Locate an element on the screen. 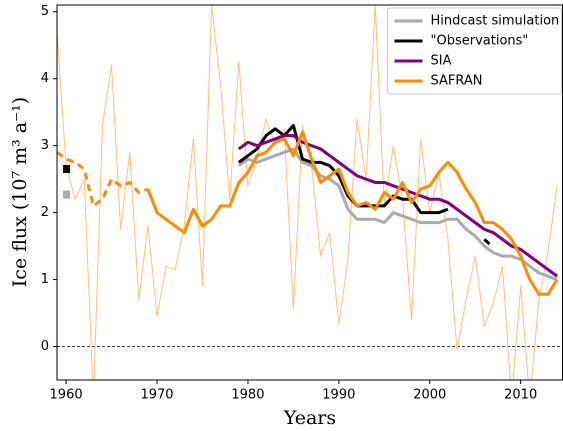 This screenshot has width=563, height=431. x-tick-label: 1960 is located at coordinates (66, 395).